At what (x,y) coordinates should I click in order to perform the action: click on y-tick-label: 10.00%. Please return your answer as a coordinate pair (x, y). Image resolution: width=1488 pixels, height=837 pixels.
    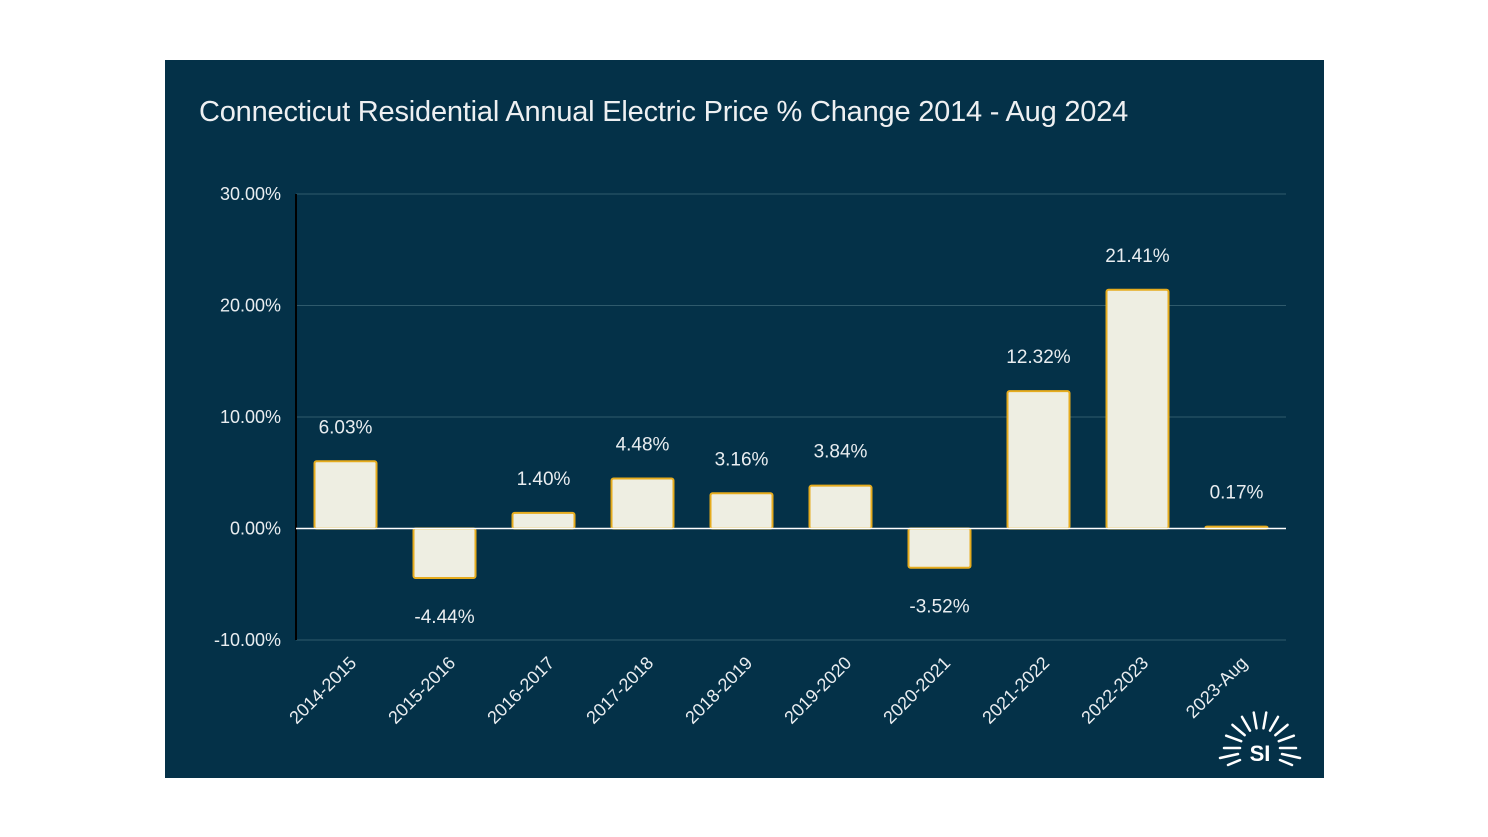
    Looking at the image, I should click on (250, 417).